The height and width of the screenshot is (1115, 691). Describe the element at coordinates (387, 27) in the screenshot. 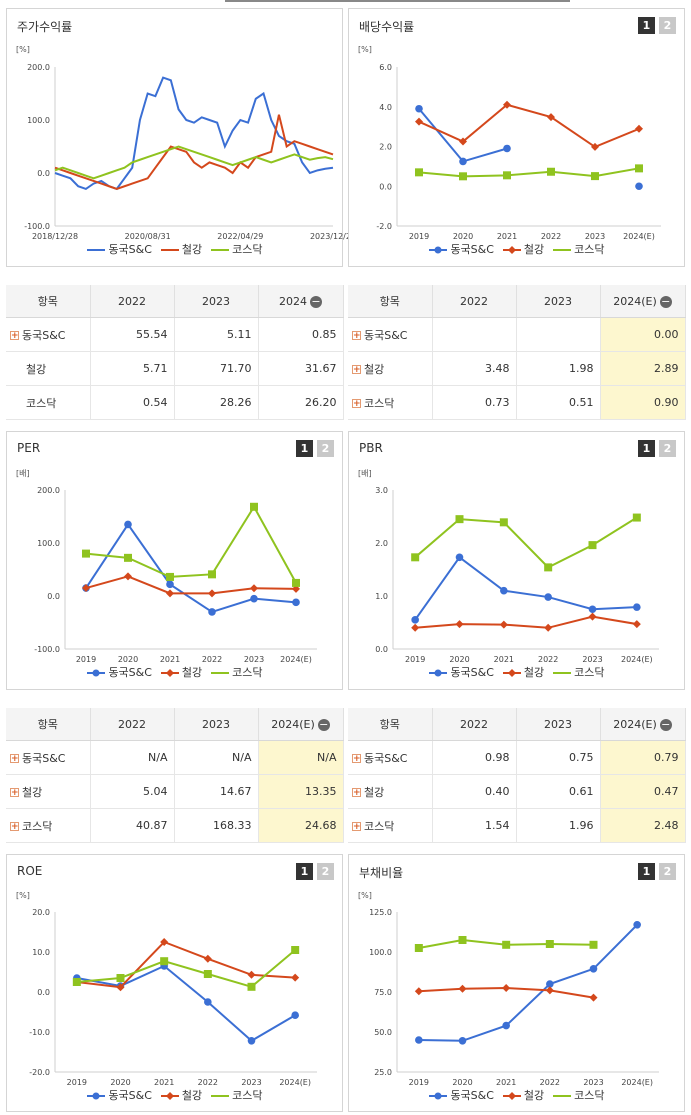

I see `panel-title: 배당수익률` at that location.